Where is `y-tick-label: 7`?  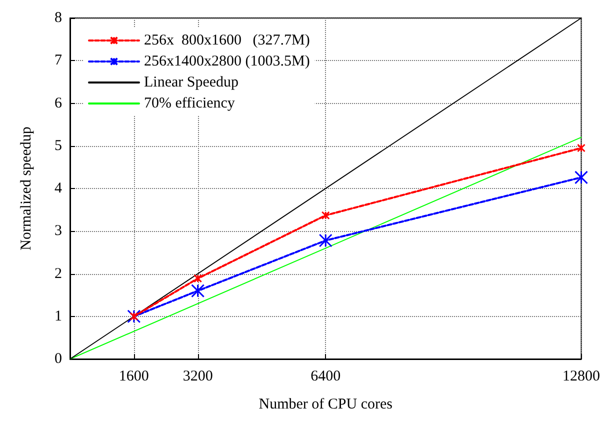
y-tick-label: 7 is located at coordinates (58, 60).